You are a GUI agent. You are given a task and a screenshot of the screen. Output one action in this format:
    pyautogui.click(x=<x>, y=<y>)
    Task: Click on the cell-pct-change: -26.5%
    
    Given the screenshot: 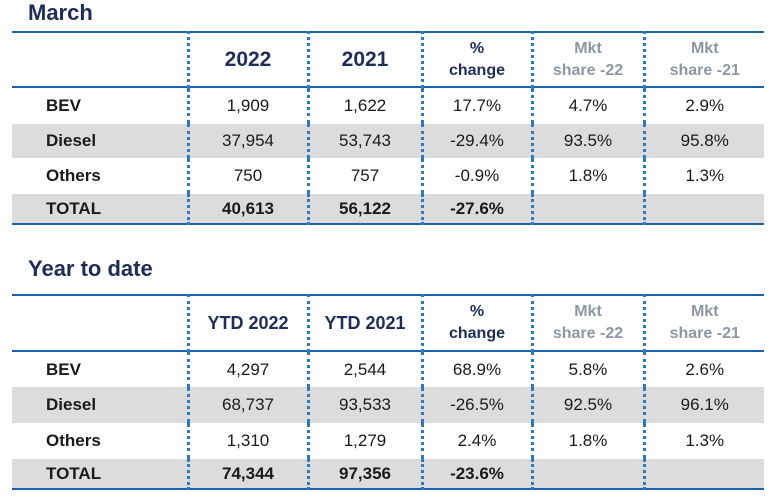 What is the action you would take?
    pyautogui.click(x=476, y=405)
    